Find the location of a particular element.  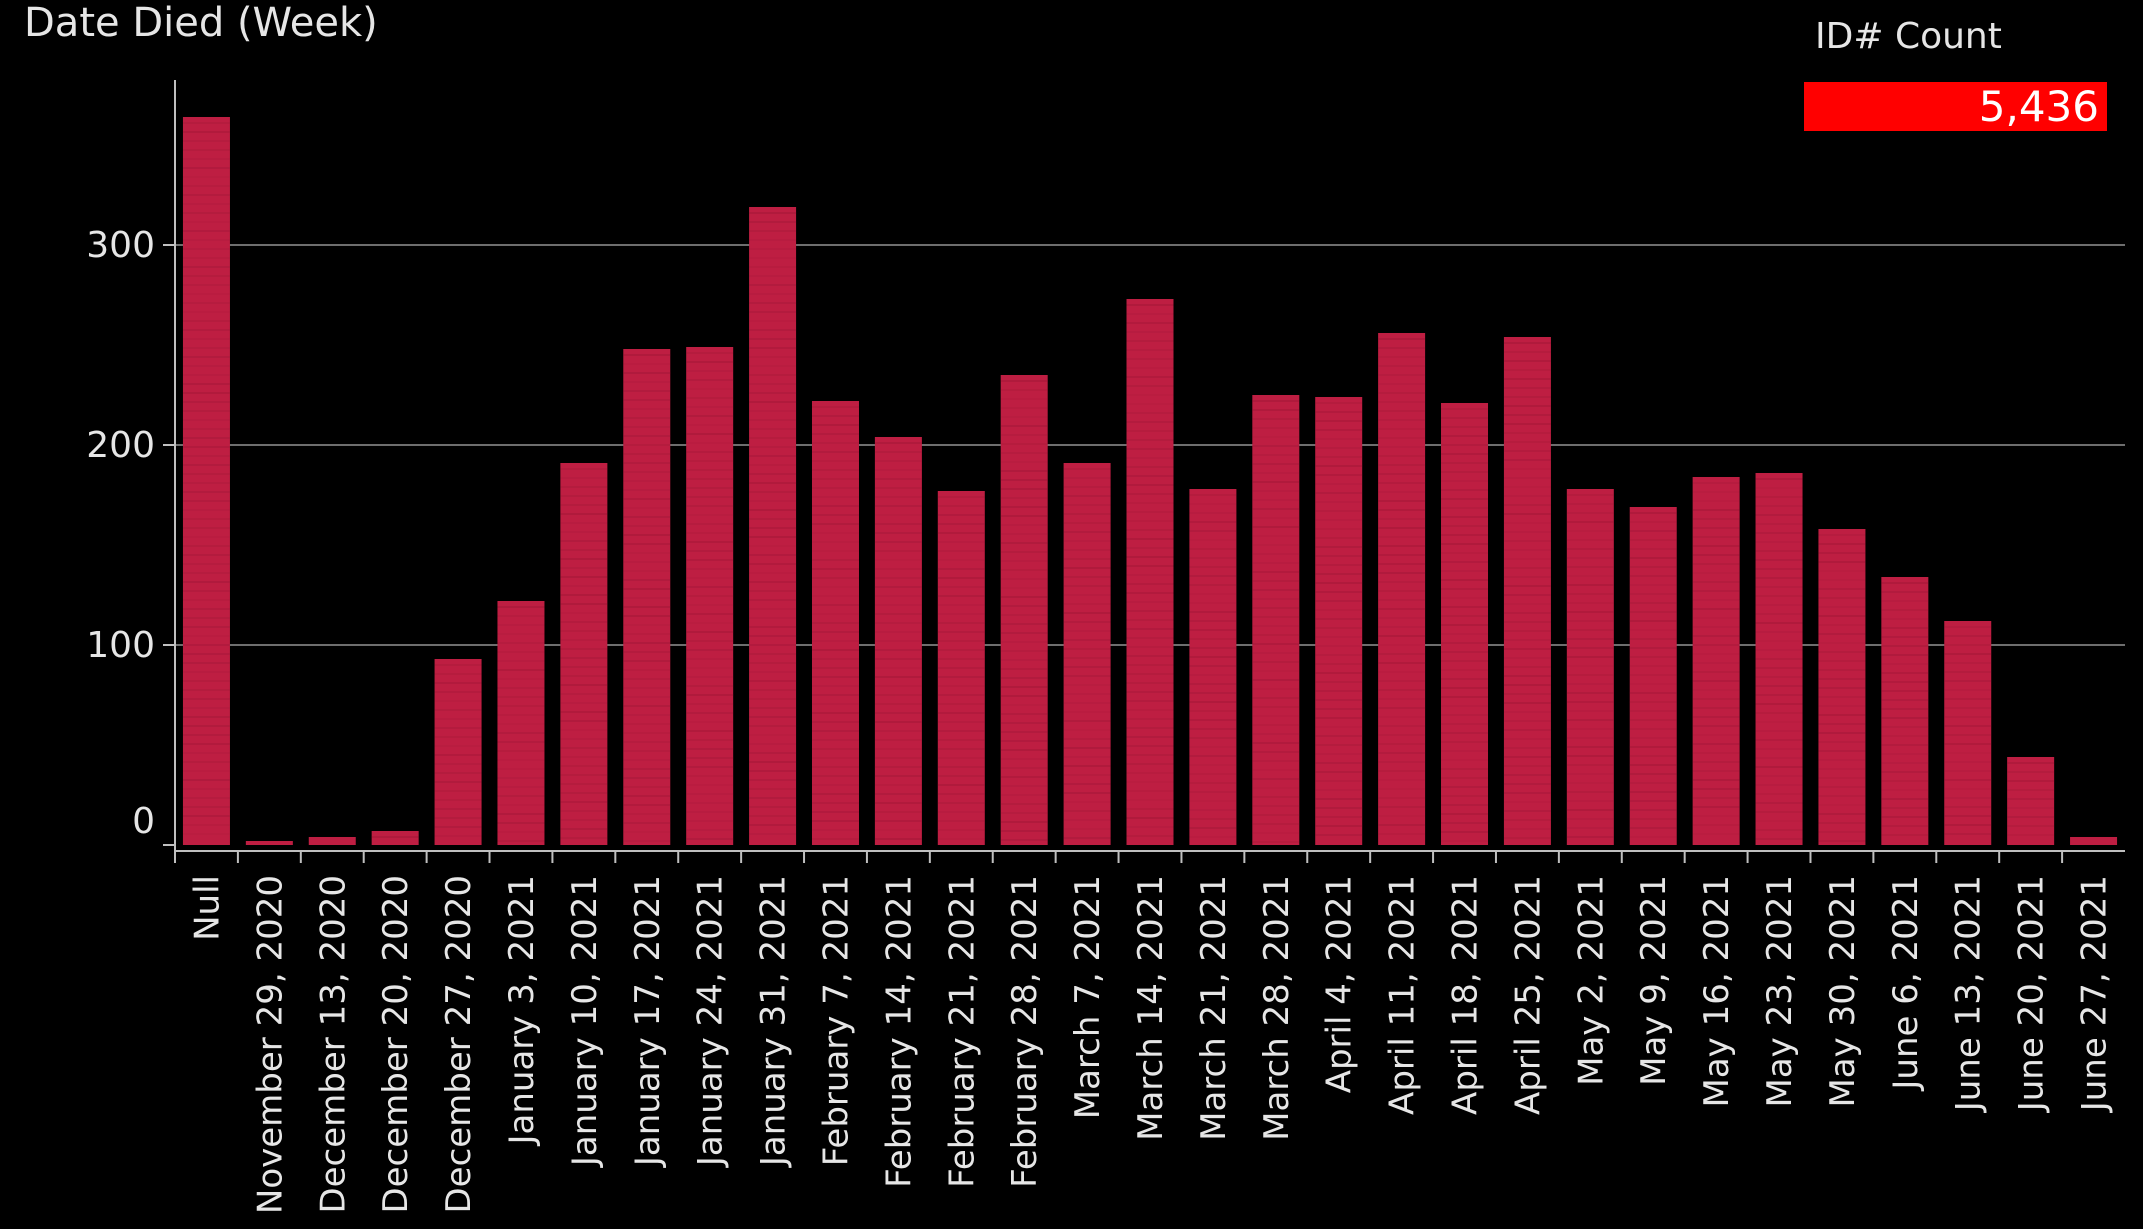

x-tick-label: May 23, 2021 is located at coordinates (1780, 991).